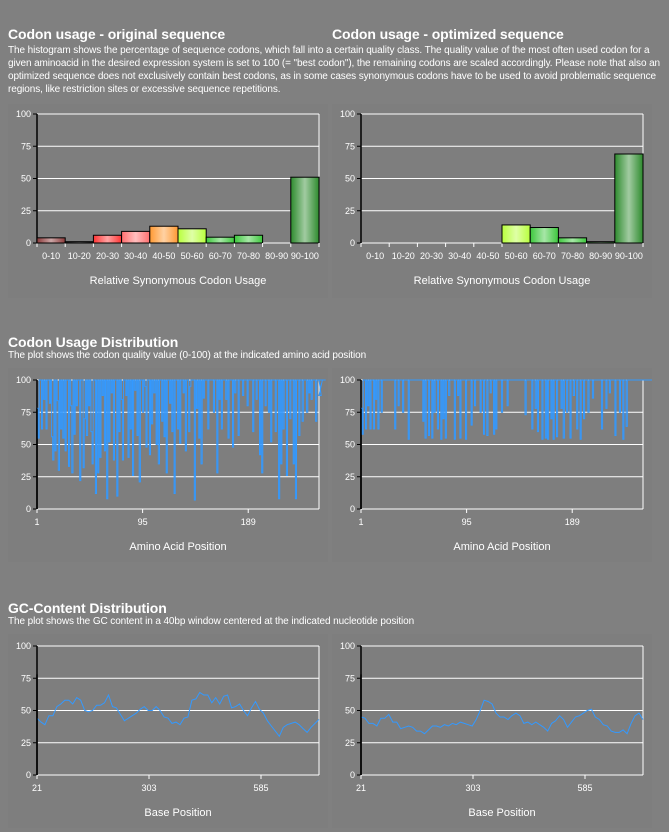 Image resolution: width=669 pixels, height=832 pixels. I want to click on codon-usage-optimized-title: Codon usage - optimized sequence, so click(448, 34).